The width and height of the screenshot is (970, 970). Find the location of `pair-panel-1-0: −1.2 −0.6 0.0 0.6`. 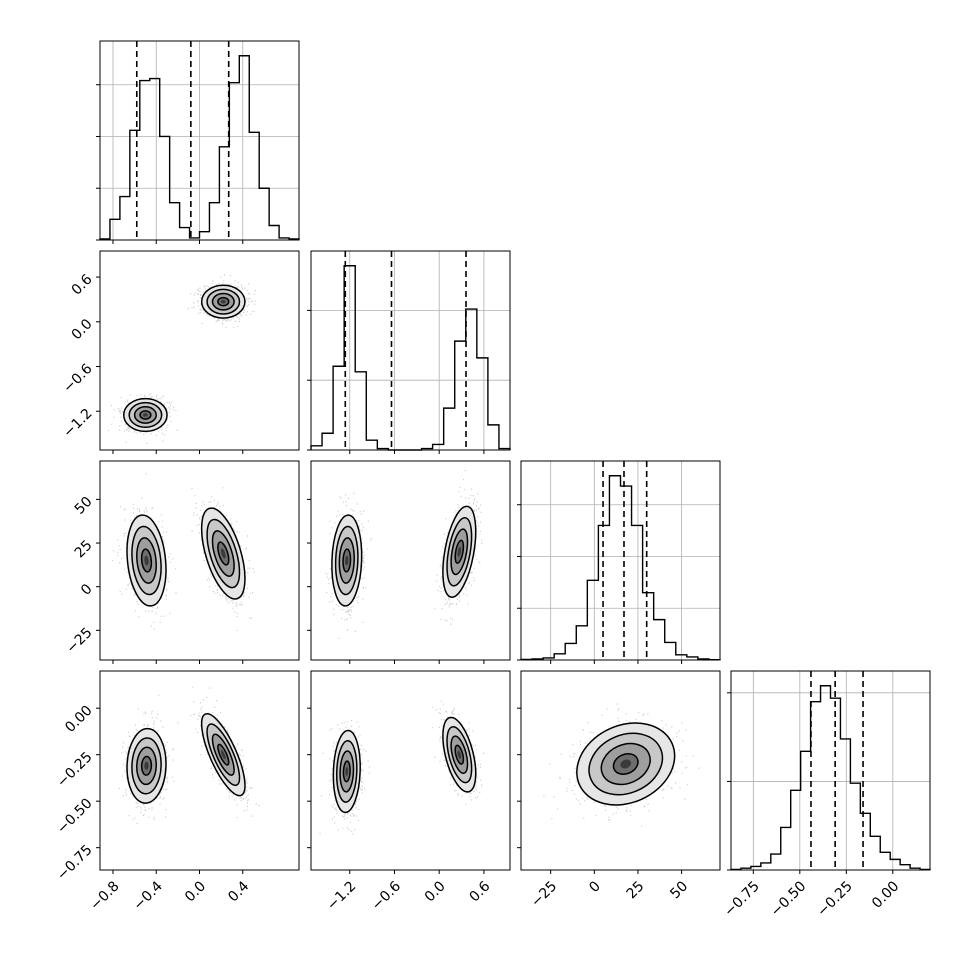

pair-panel-1-0: −1.2 −0.6 0.0 0.6 is located at coordinates (180, 352).